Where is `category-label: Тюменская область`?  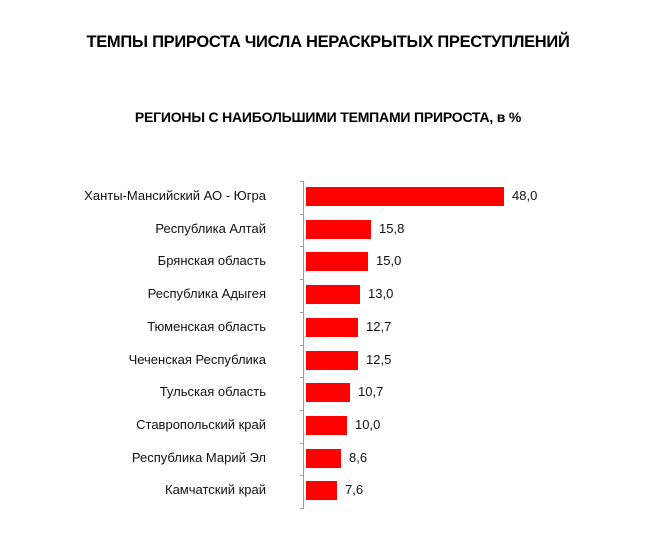 category-label: Тюменская область is located at coordinates (206, 326).